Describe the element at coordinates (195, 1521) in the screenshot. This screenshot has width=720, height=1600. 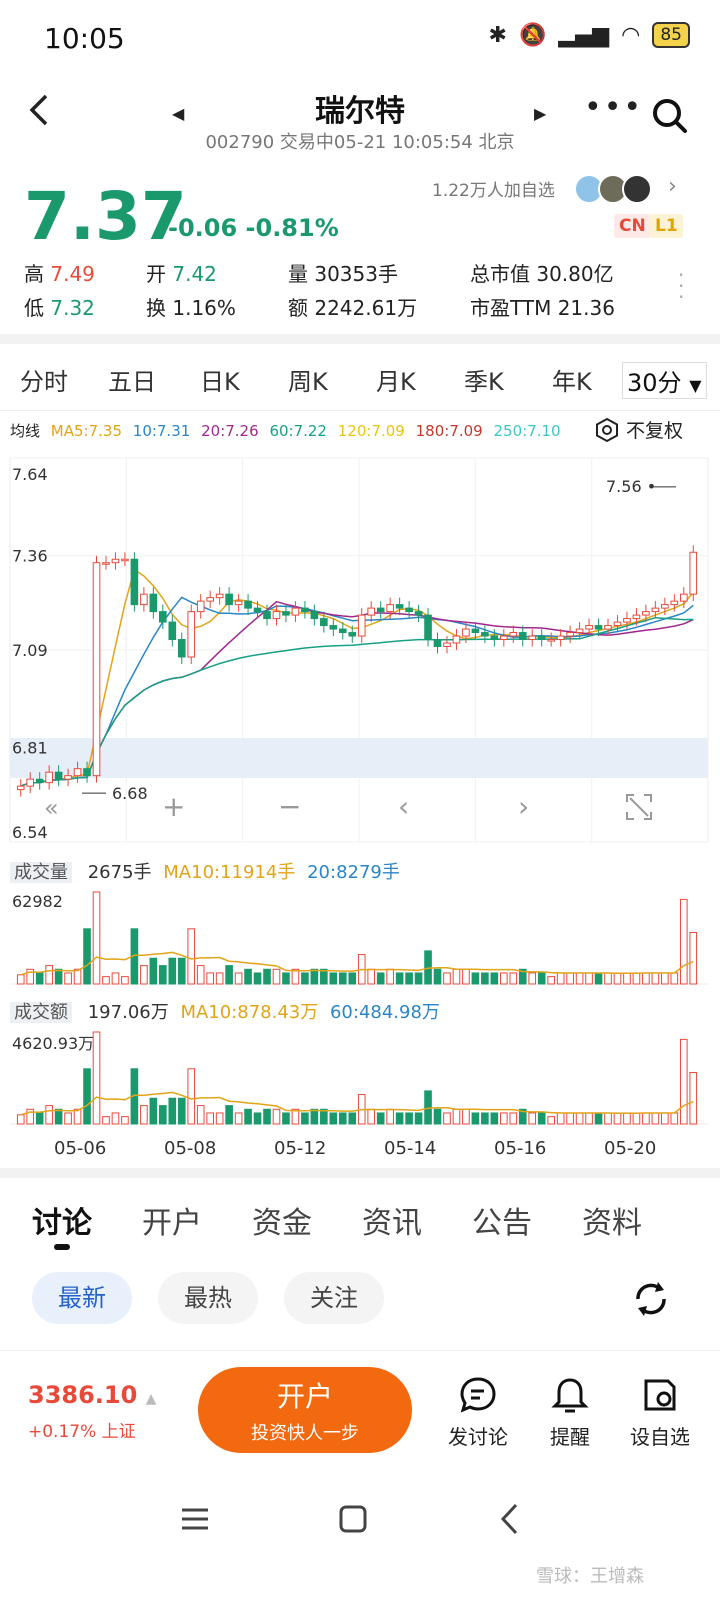
I see `menu-icon` at that location.